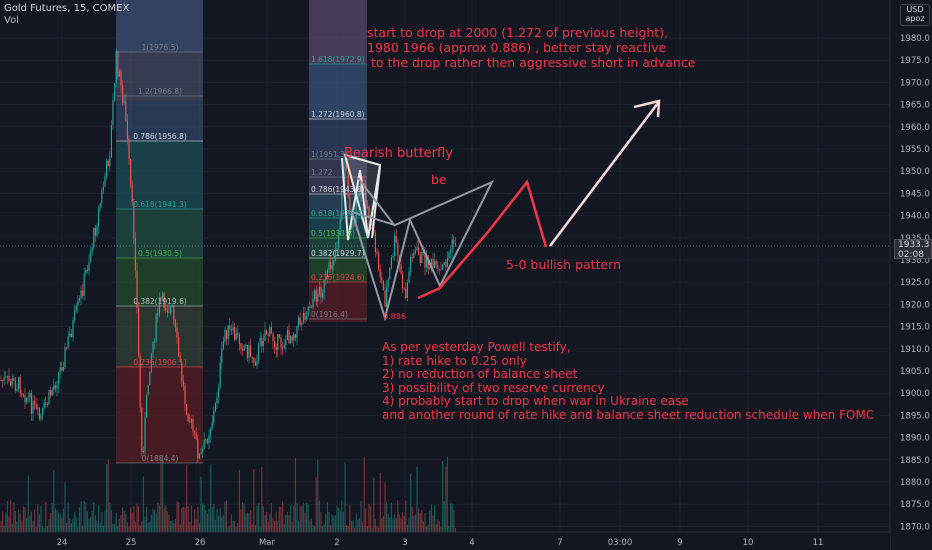 Image resolution: width=932 pixels, height=550 pixels. I want to click on fib-right-label: 1(1951.3), so click(329, 154).